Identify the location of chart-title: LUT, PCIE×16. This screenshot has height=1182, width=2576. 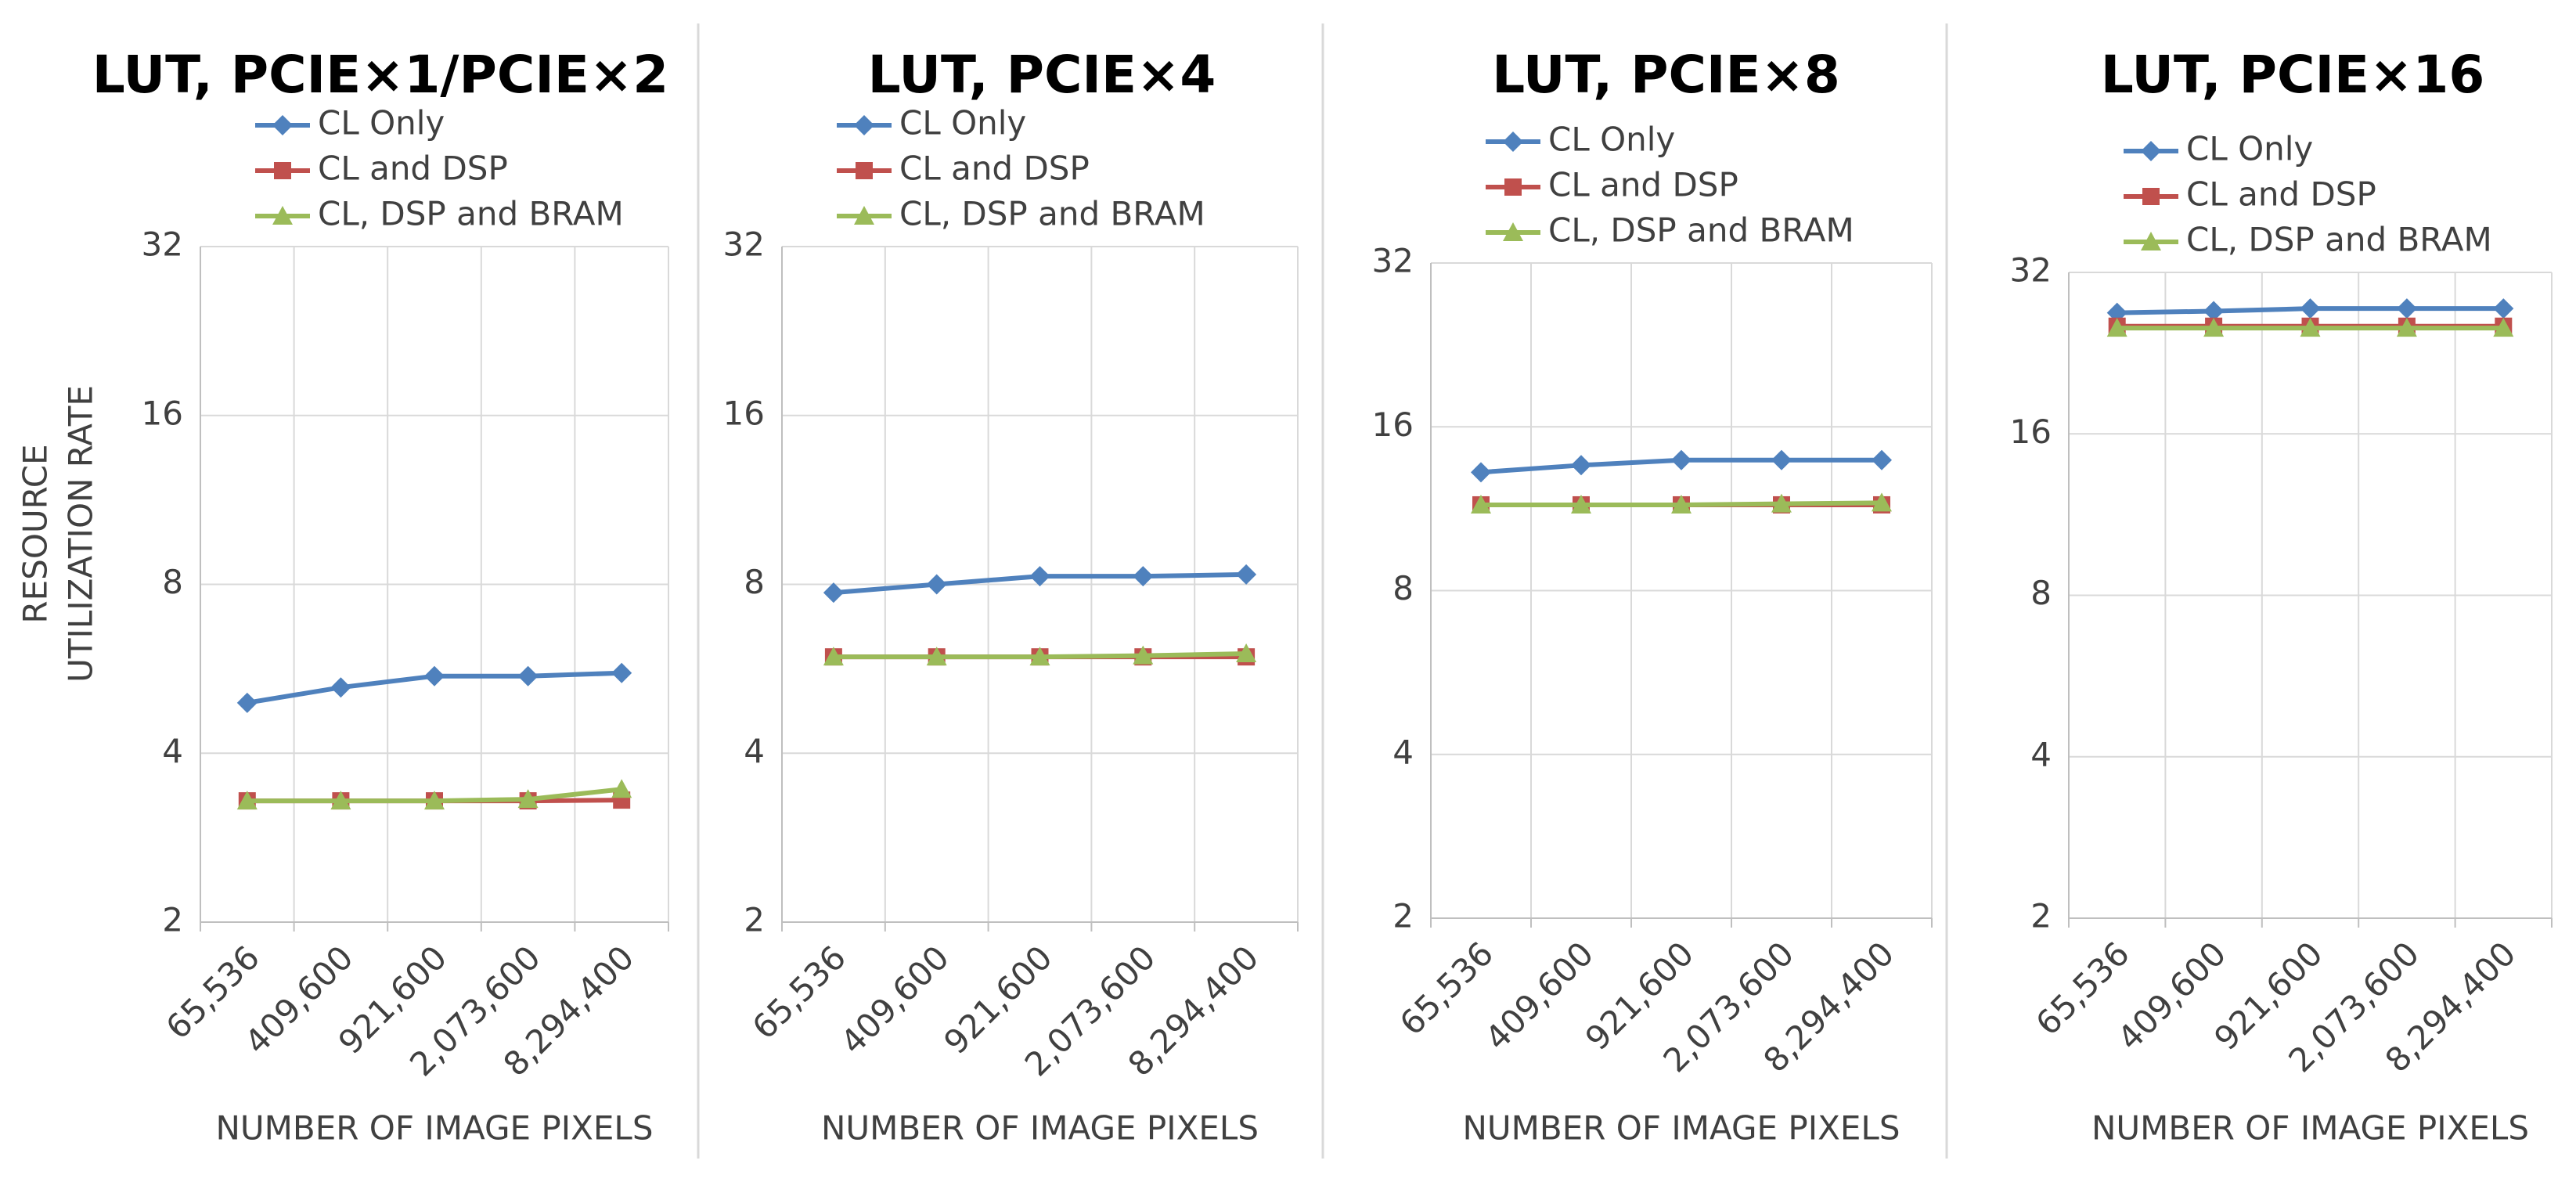
(2293, 75).